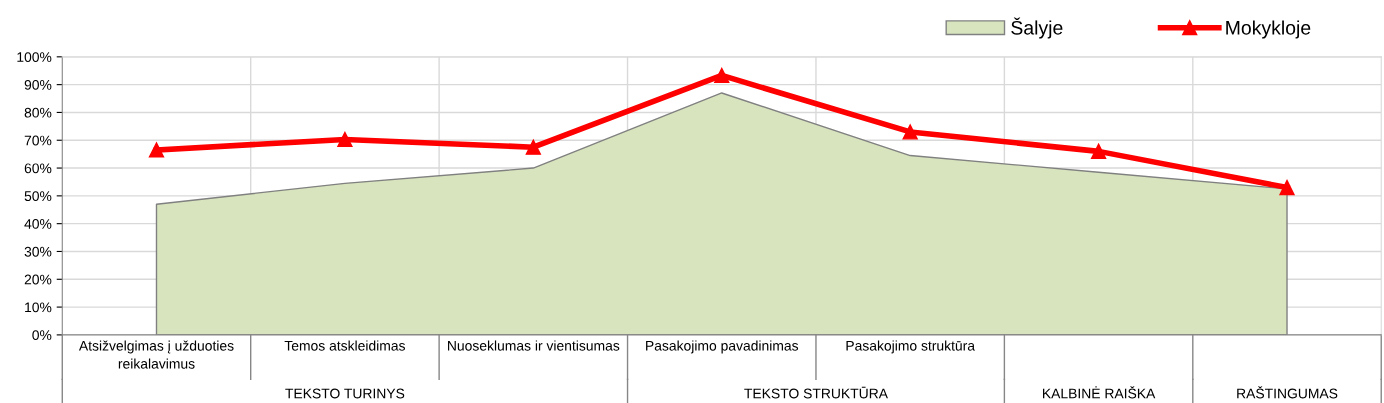 This screenshot has height=403, width=1384. Describe the element at coordinates (38, 84) in the screenshot. I see `y-tick-label: 90%` at that location.